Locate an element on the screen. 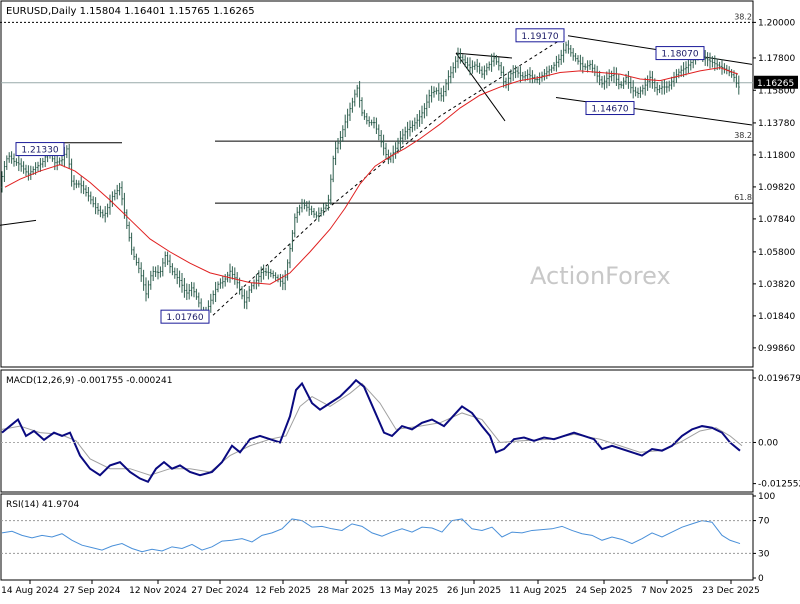 This screenshot has height=604, width=800. current-price-tag-bg is located at coordinates (776, 82).